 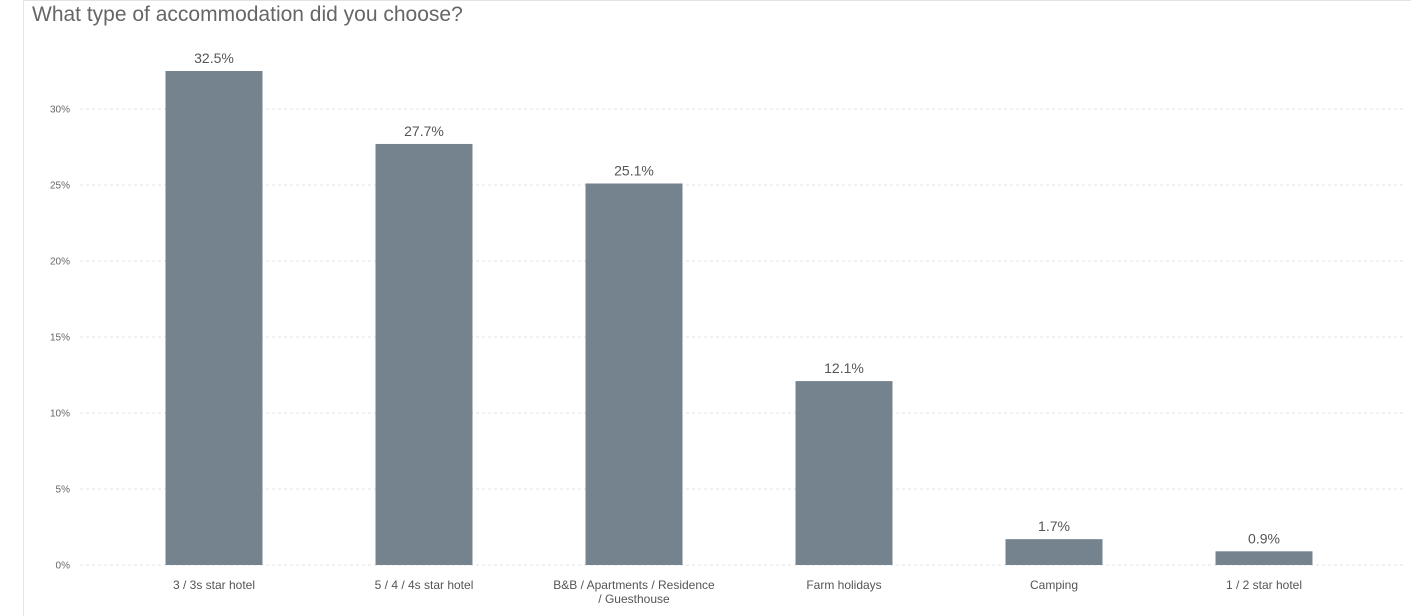 What do you see at coordinates (634, 592) in the screenshot?
I see `x-tick-label: B&B / Apartments / Residence / Guesthouse` at bounding box center [634, 592].